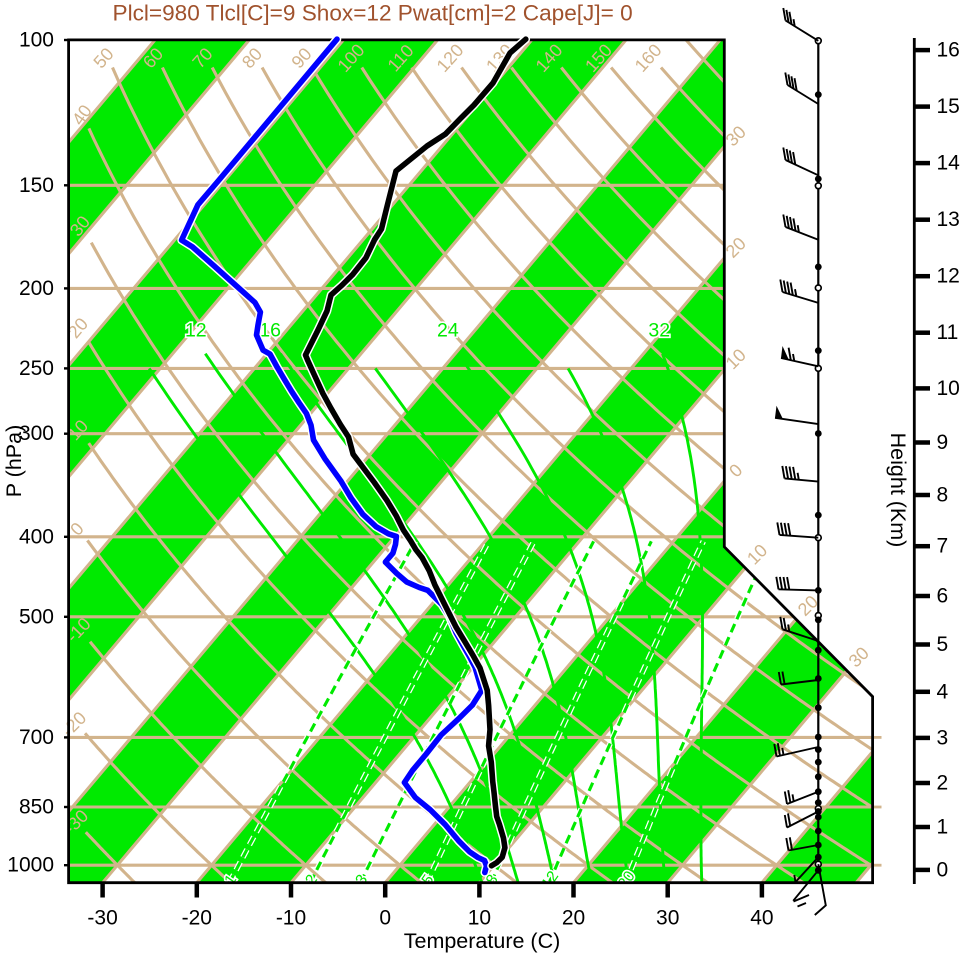 This screenshot has width=961, height=962. I want to click on svg-text: 20, so click(573, 918).